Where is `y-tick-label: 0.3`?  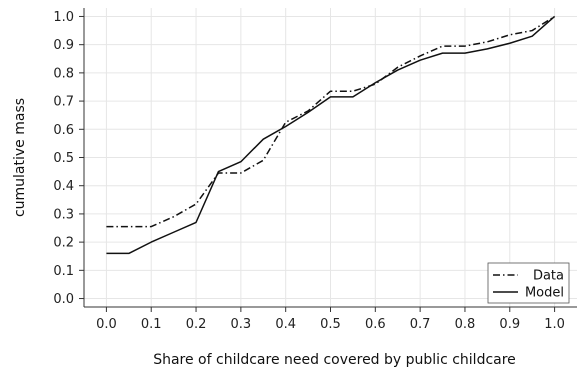 y-tick-label: 0.3 is located at coordinates (63, 214).